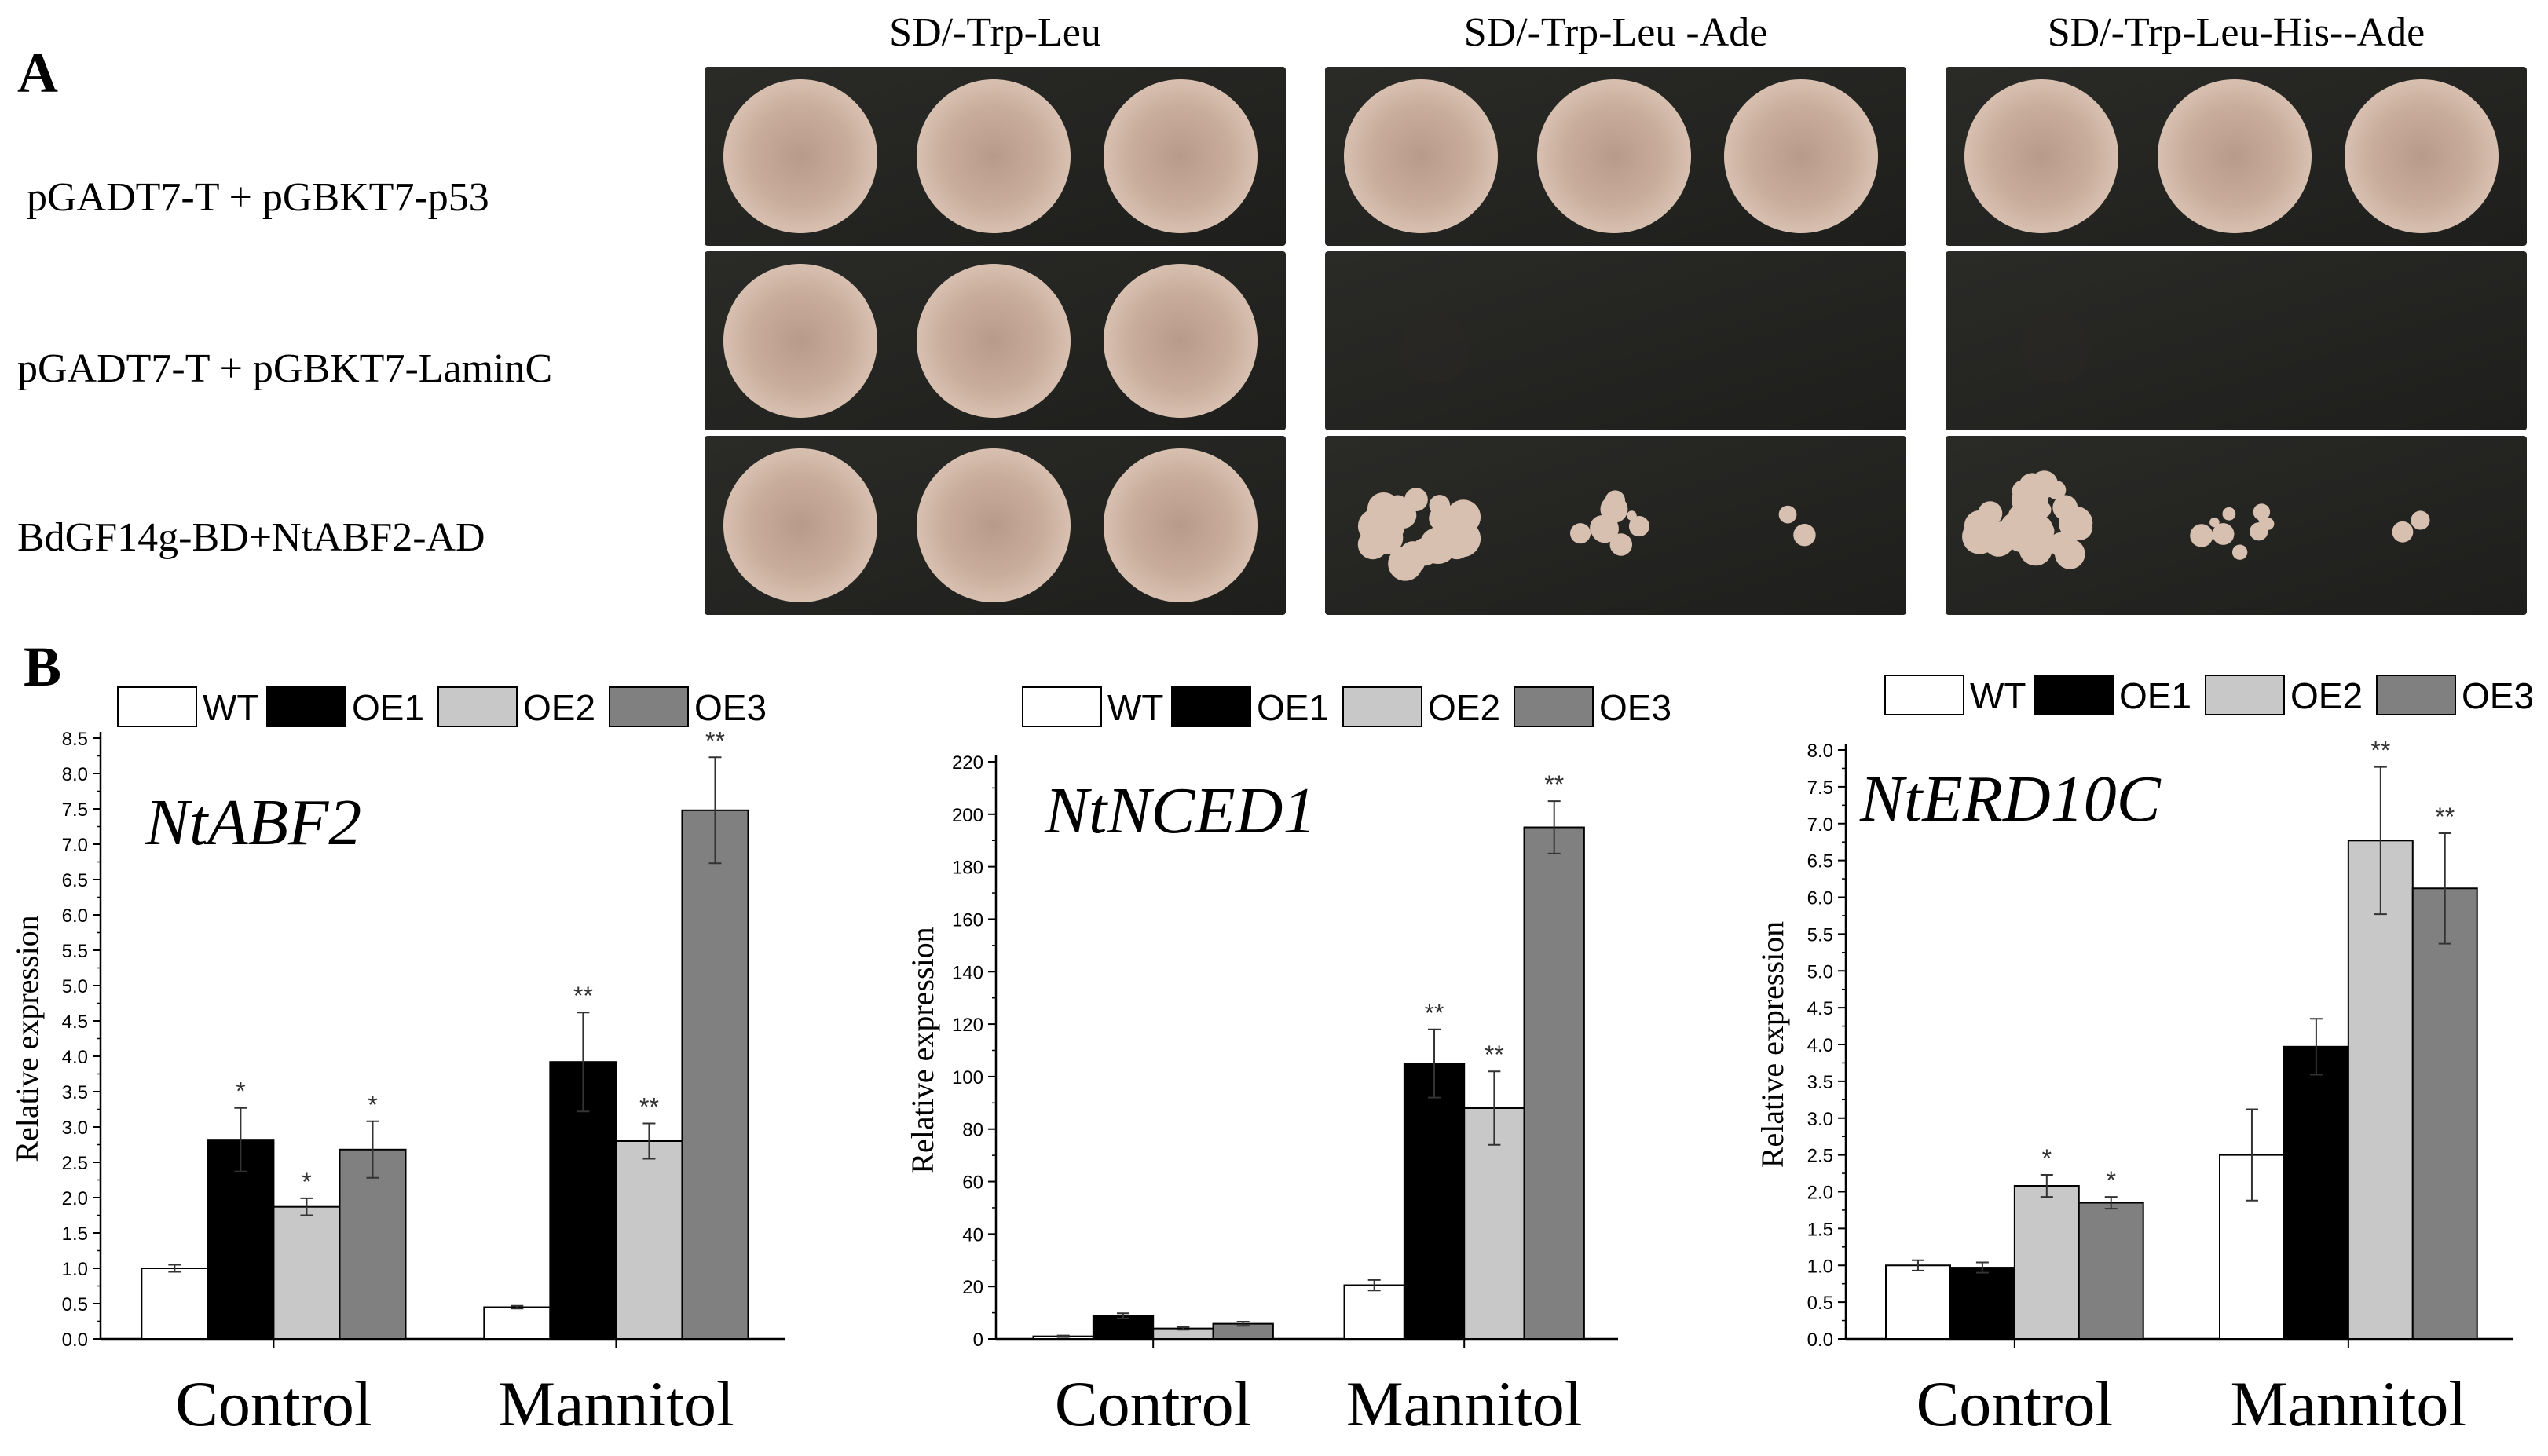  What do you see at coordinates (273, 1404) in the screenshot?
I see `x-category-label: Control` at bounding box center [273, 1404].